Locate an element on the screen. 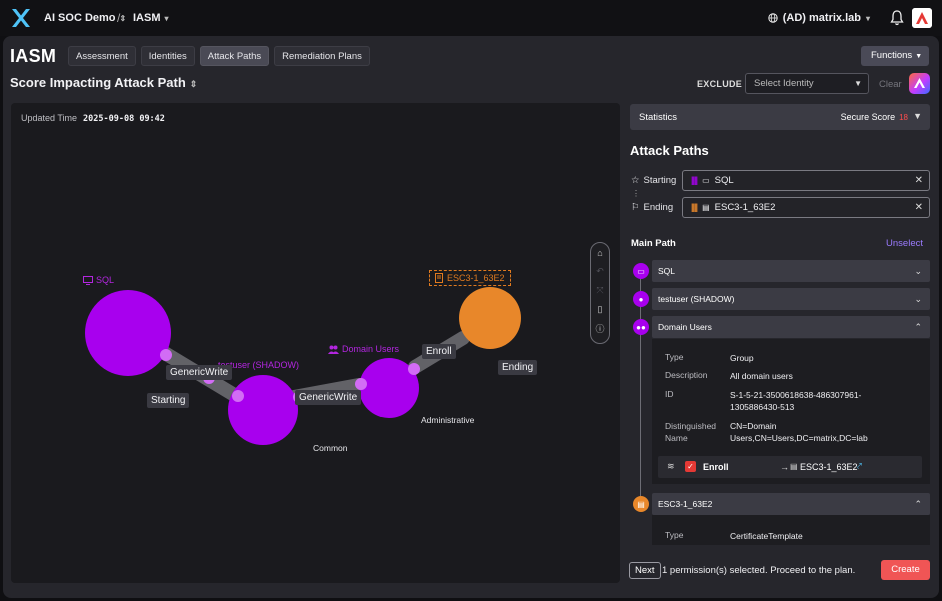 This screenshot has height=601, width=942. node-label-sql-text: SQL is located at coordinates (105, 280).